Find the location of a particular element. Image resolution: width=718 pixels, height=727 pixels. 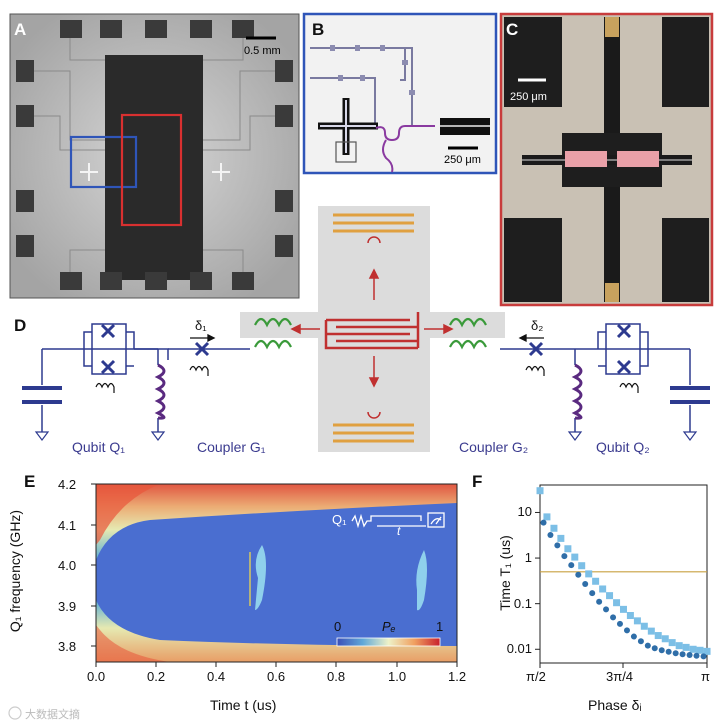

chip-center-region is located at coordinates (154, 167).